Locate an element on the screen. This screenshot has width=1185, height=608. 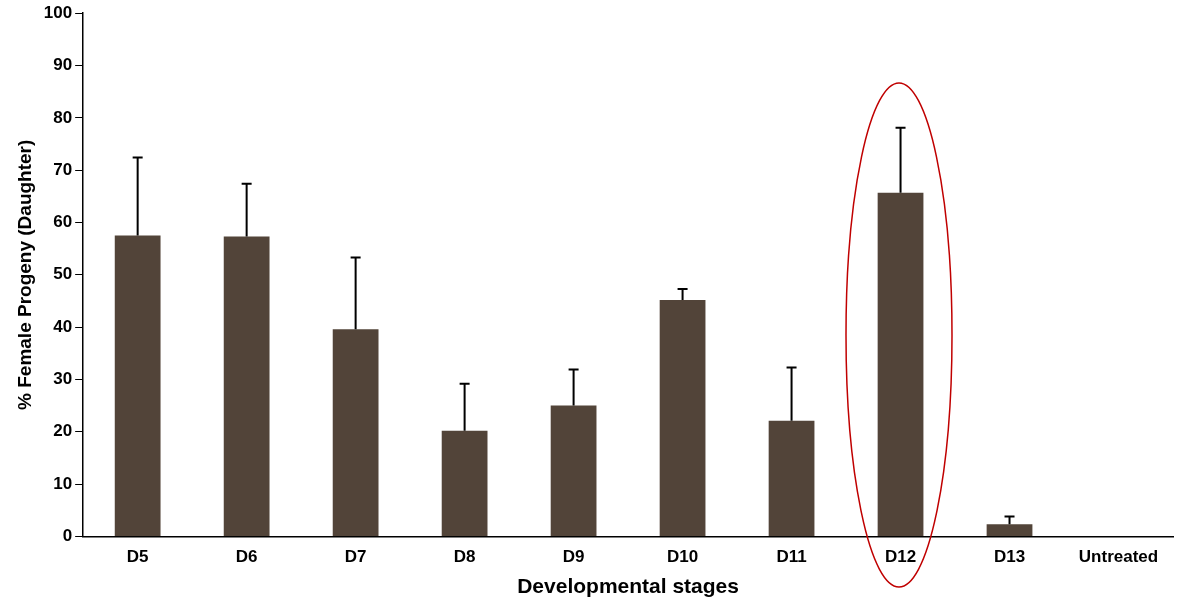
x-tick-label: D12 is located at coordinates (900, 557).